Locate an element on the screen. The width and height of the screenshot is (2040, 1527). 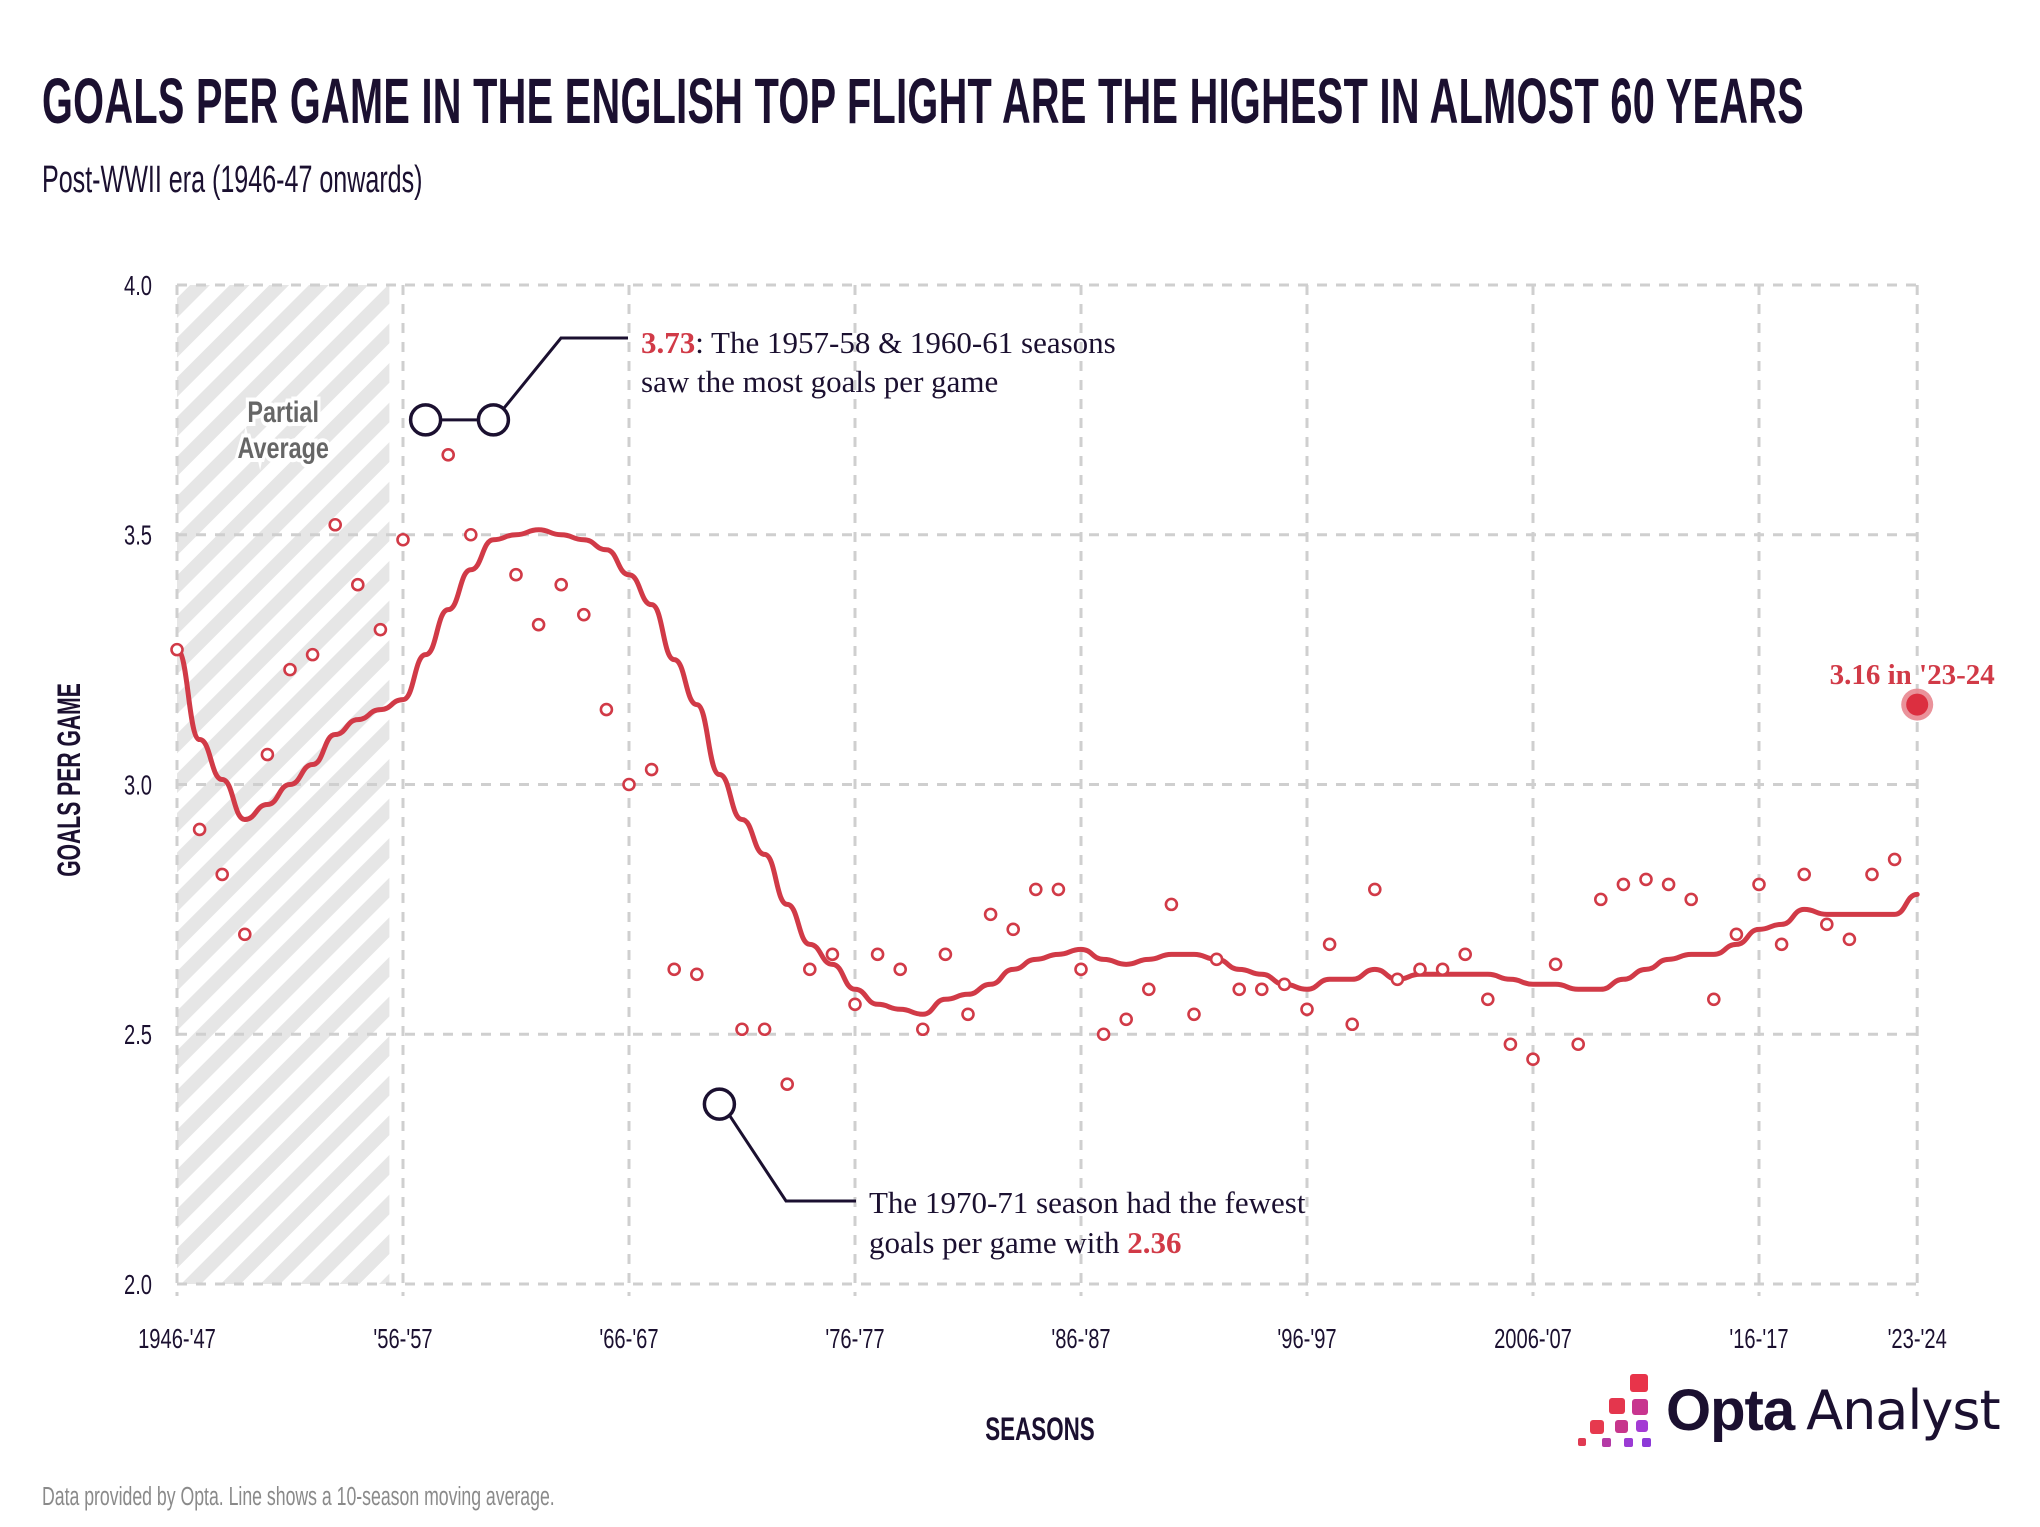
x-tick-label: '66-'67 is located at coordinates (628, 1339).